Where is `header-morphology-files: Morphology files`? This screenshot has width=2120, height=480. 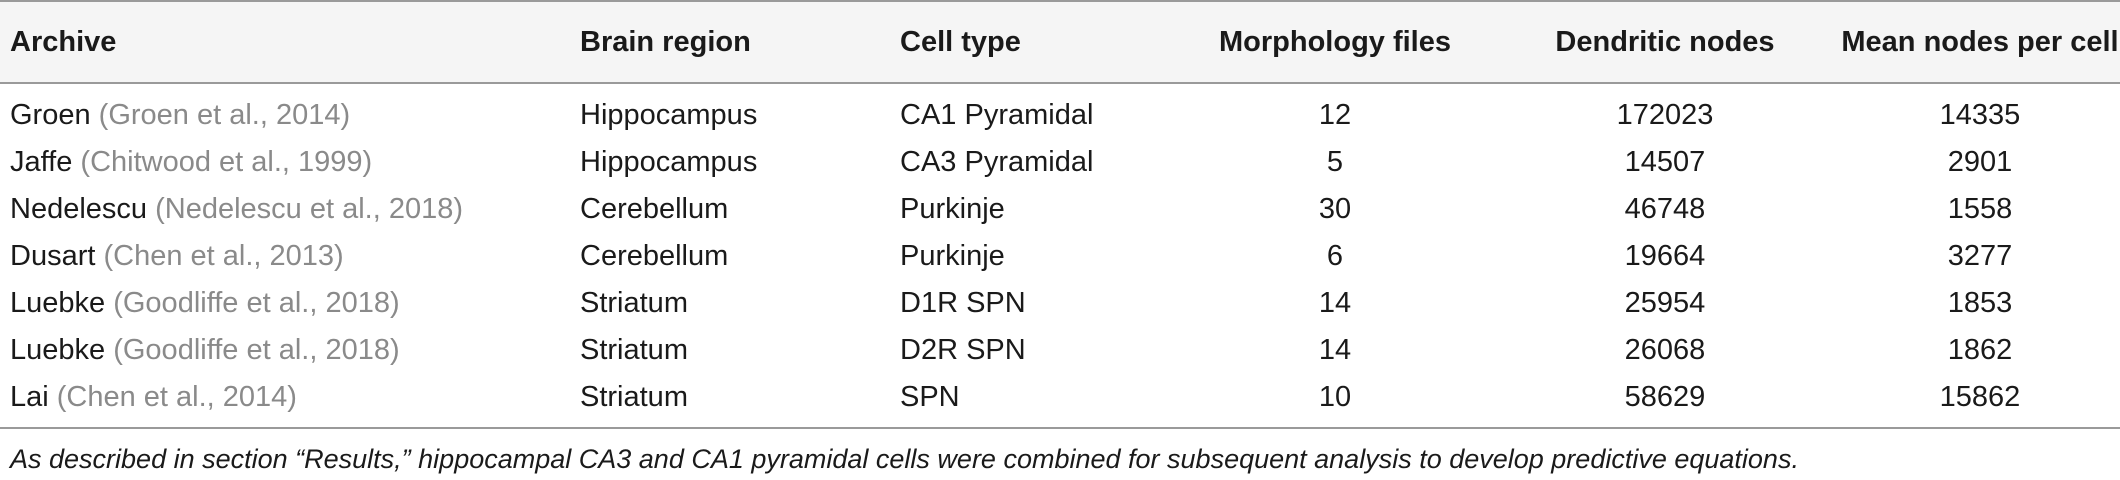
header-morphology-files: Morphology files is located at coordinates (1335, 42).